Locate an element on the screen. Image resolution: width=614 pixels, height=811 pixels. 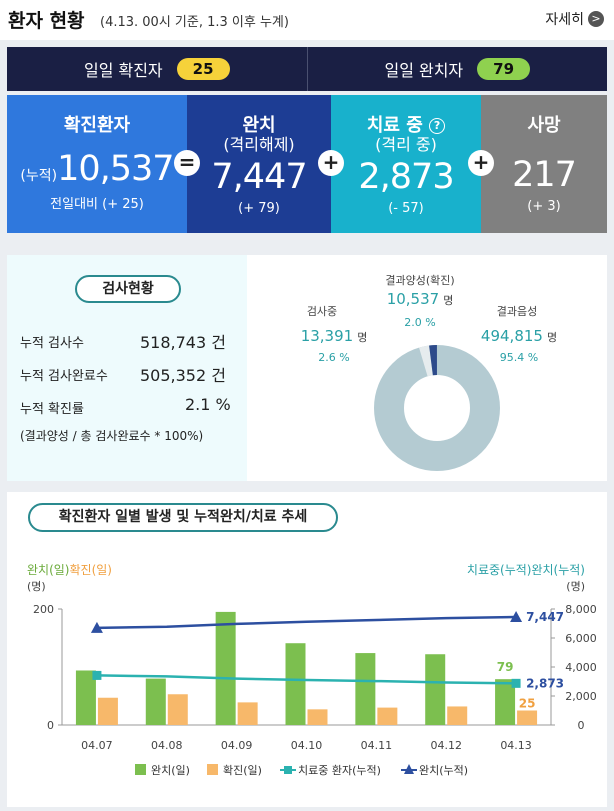
chart-legend: 완치(일) 확진(일) 치료중 환자(누적) 완치(누적) is located at coordinates (301, 770).